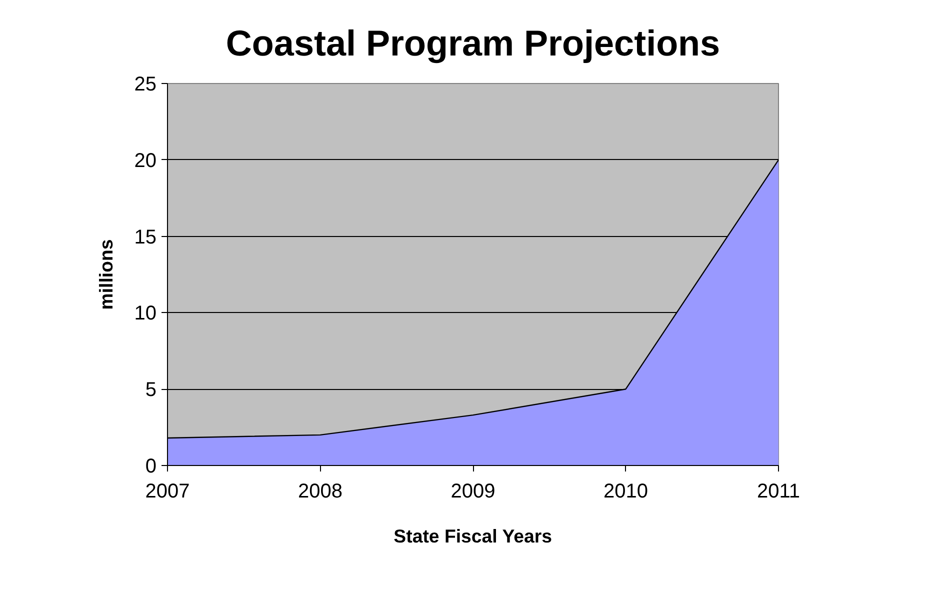 The height and width of the screenshot is (605, 929). What do you see at coordinates (145, 85) in the screenshot?
I see `y-tick-label: 25` at bounding box center [145, 85].